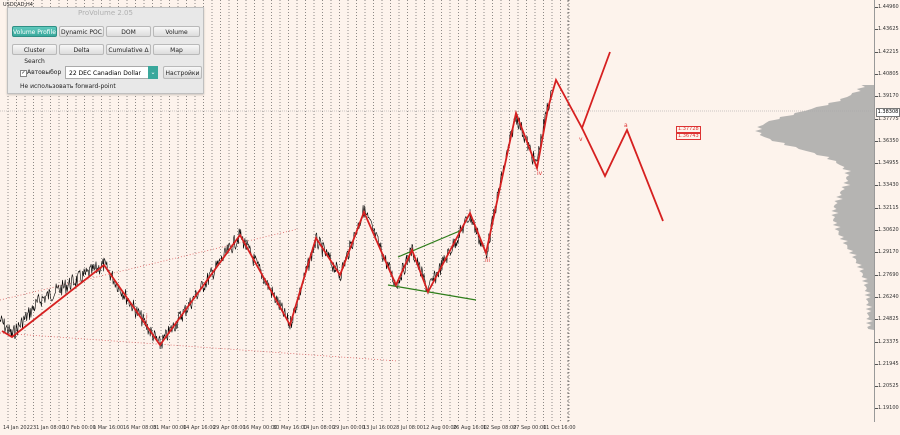 The image size is (900, 435). Describe the element at coordinates (559, 428) in the screenshot. I see `date-axis-label: 11 Oct 16:00` at that location.